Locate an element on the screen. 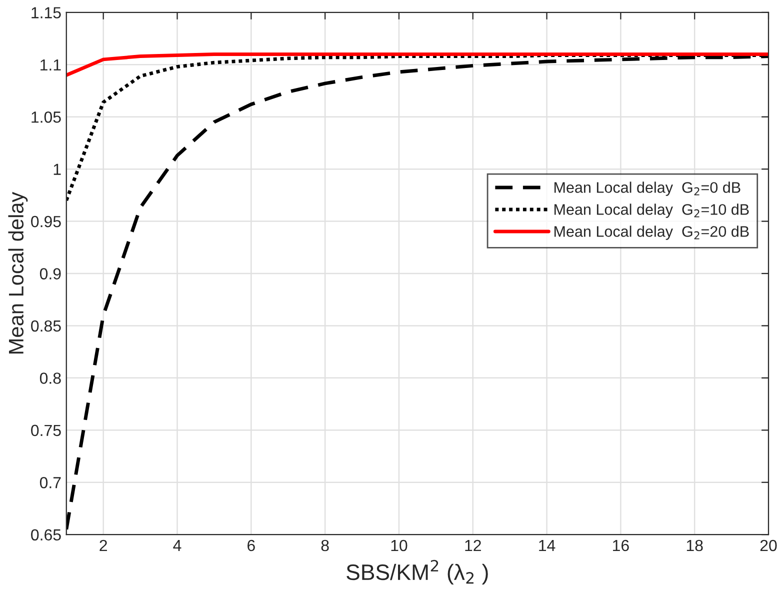  y-tick-label: 0.7 is located at coordinates (50, 482).